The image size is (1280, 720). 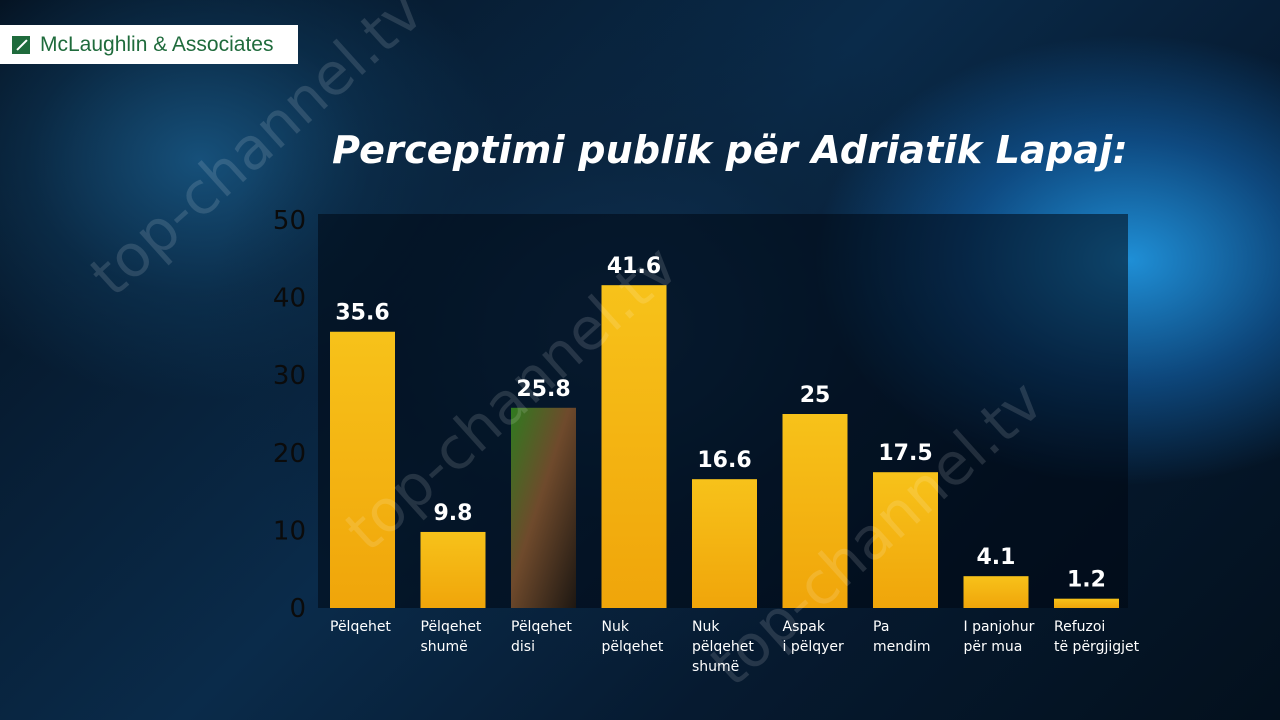 I want to click on logo-icon, so click(x=21, y=44).